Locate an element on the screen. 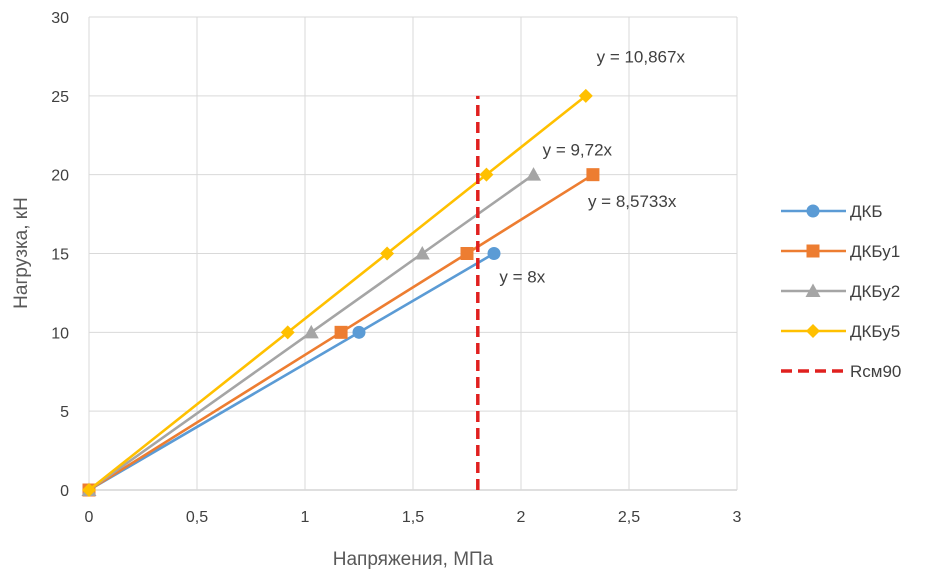 Image resolution: width=928 pixels, height=577 pixels. legend: ДКБ ДКБу1 ДКБу2 ДКБу5 Rсм90 is located at coordinates (841, 291).